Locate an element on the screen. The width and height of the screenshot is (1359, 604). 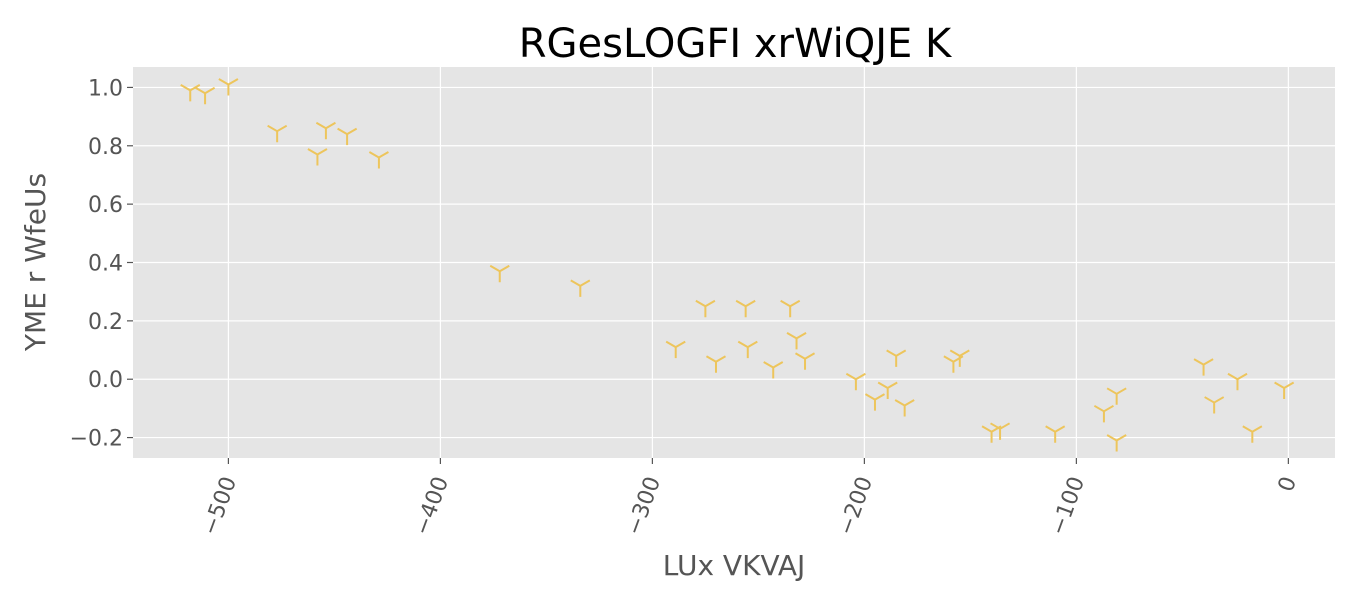
x-tick-label: −300 is located at coordinates (644, 506).